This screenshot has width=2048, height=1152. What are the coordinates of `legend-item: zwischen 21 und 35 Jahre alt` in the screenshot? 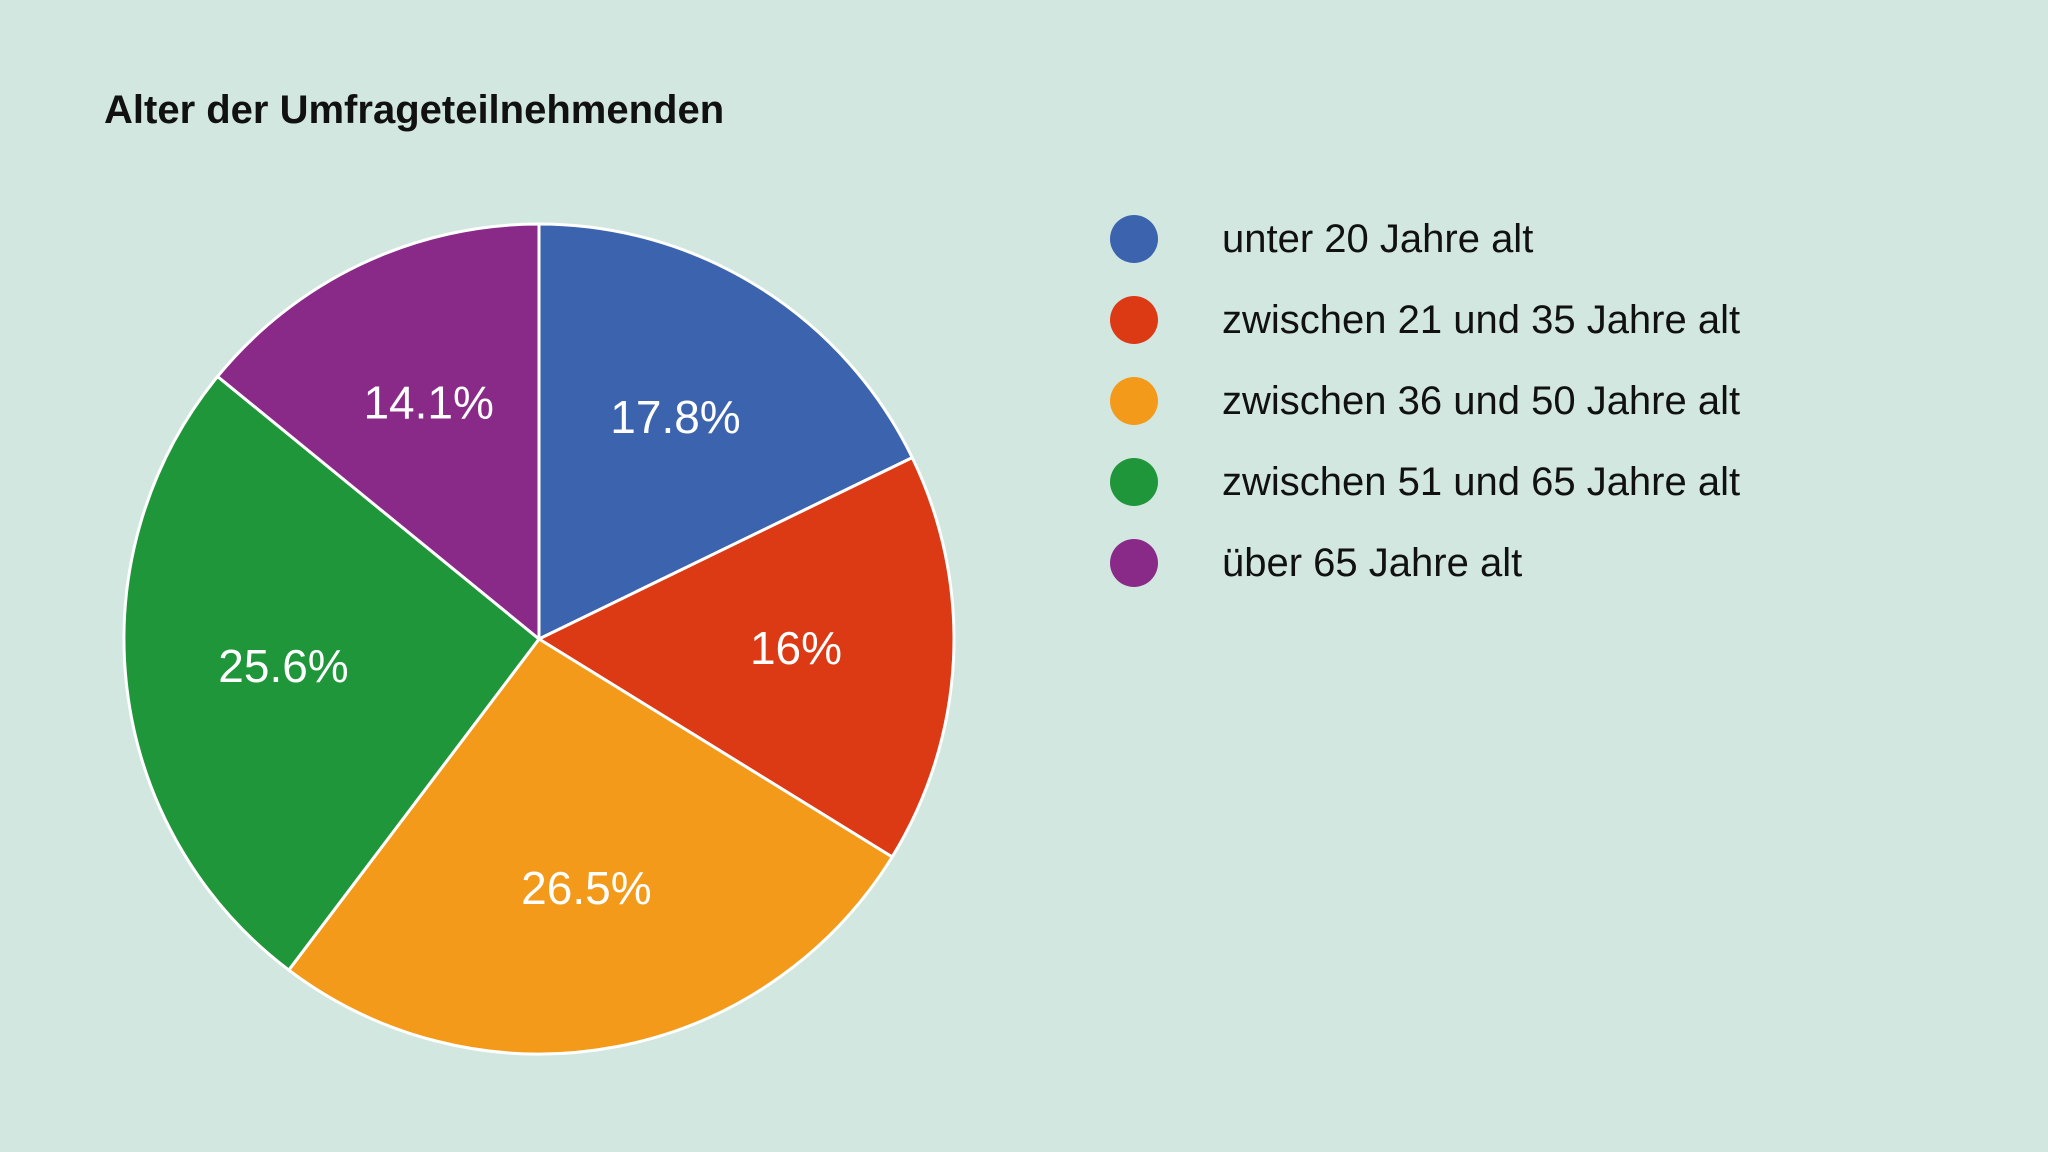 It's located at (1425, 320).